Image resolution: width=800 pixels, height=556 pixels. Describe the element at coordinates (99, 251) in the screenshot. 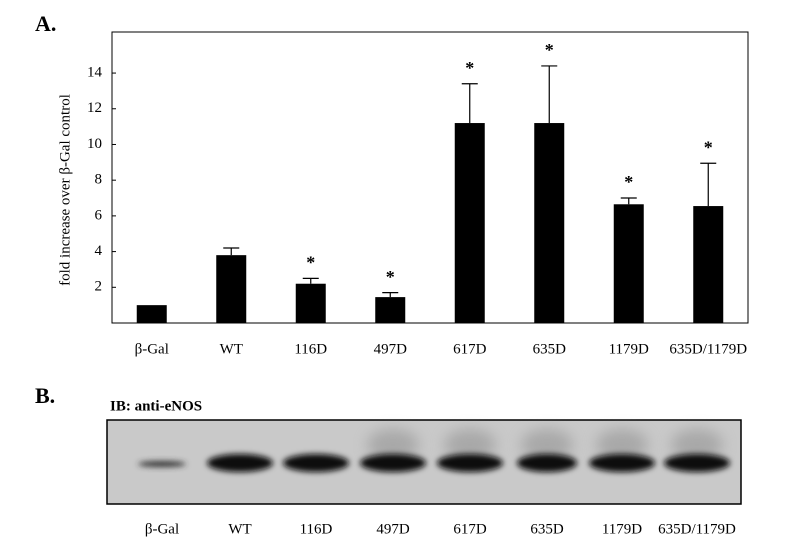

I see `y-tick-label: 4` at that location.